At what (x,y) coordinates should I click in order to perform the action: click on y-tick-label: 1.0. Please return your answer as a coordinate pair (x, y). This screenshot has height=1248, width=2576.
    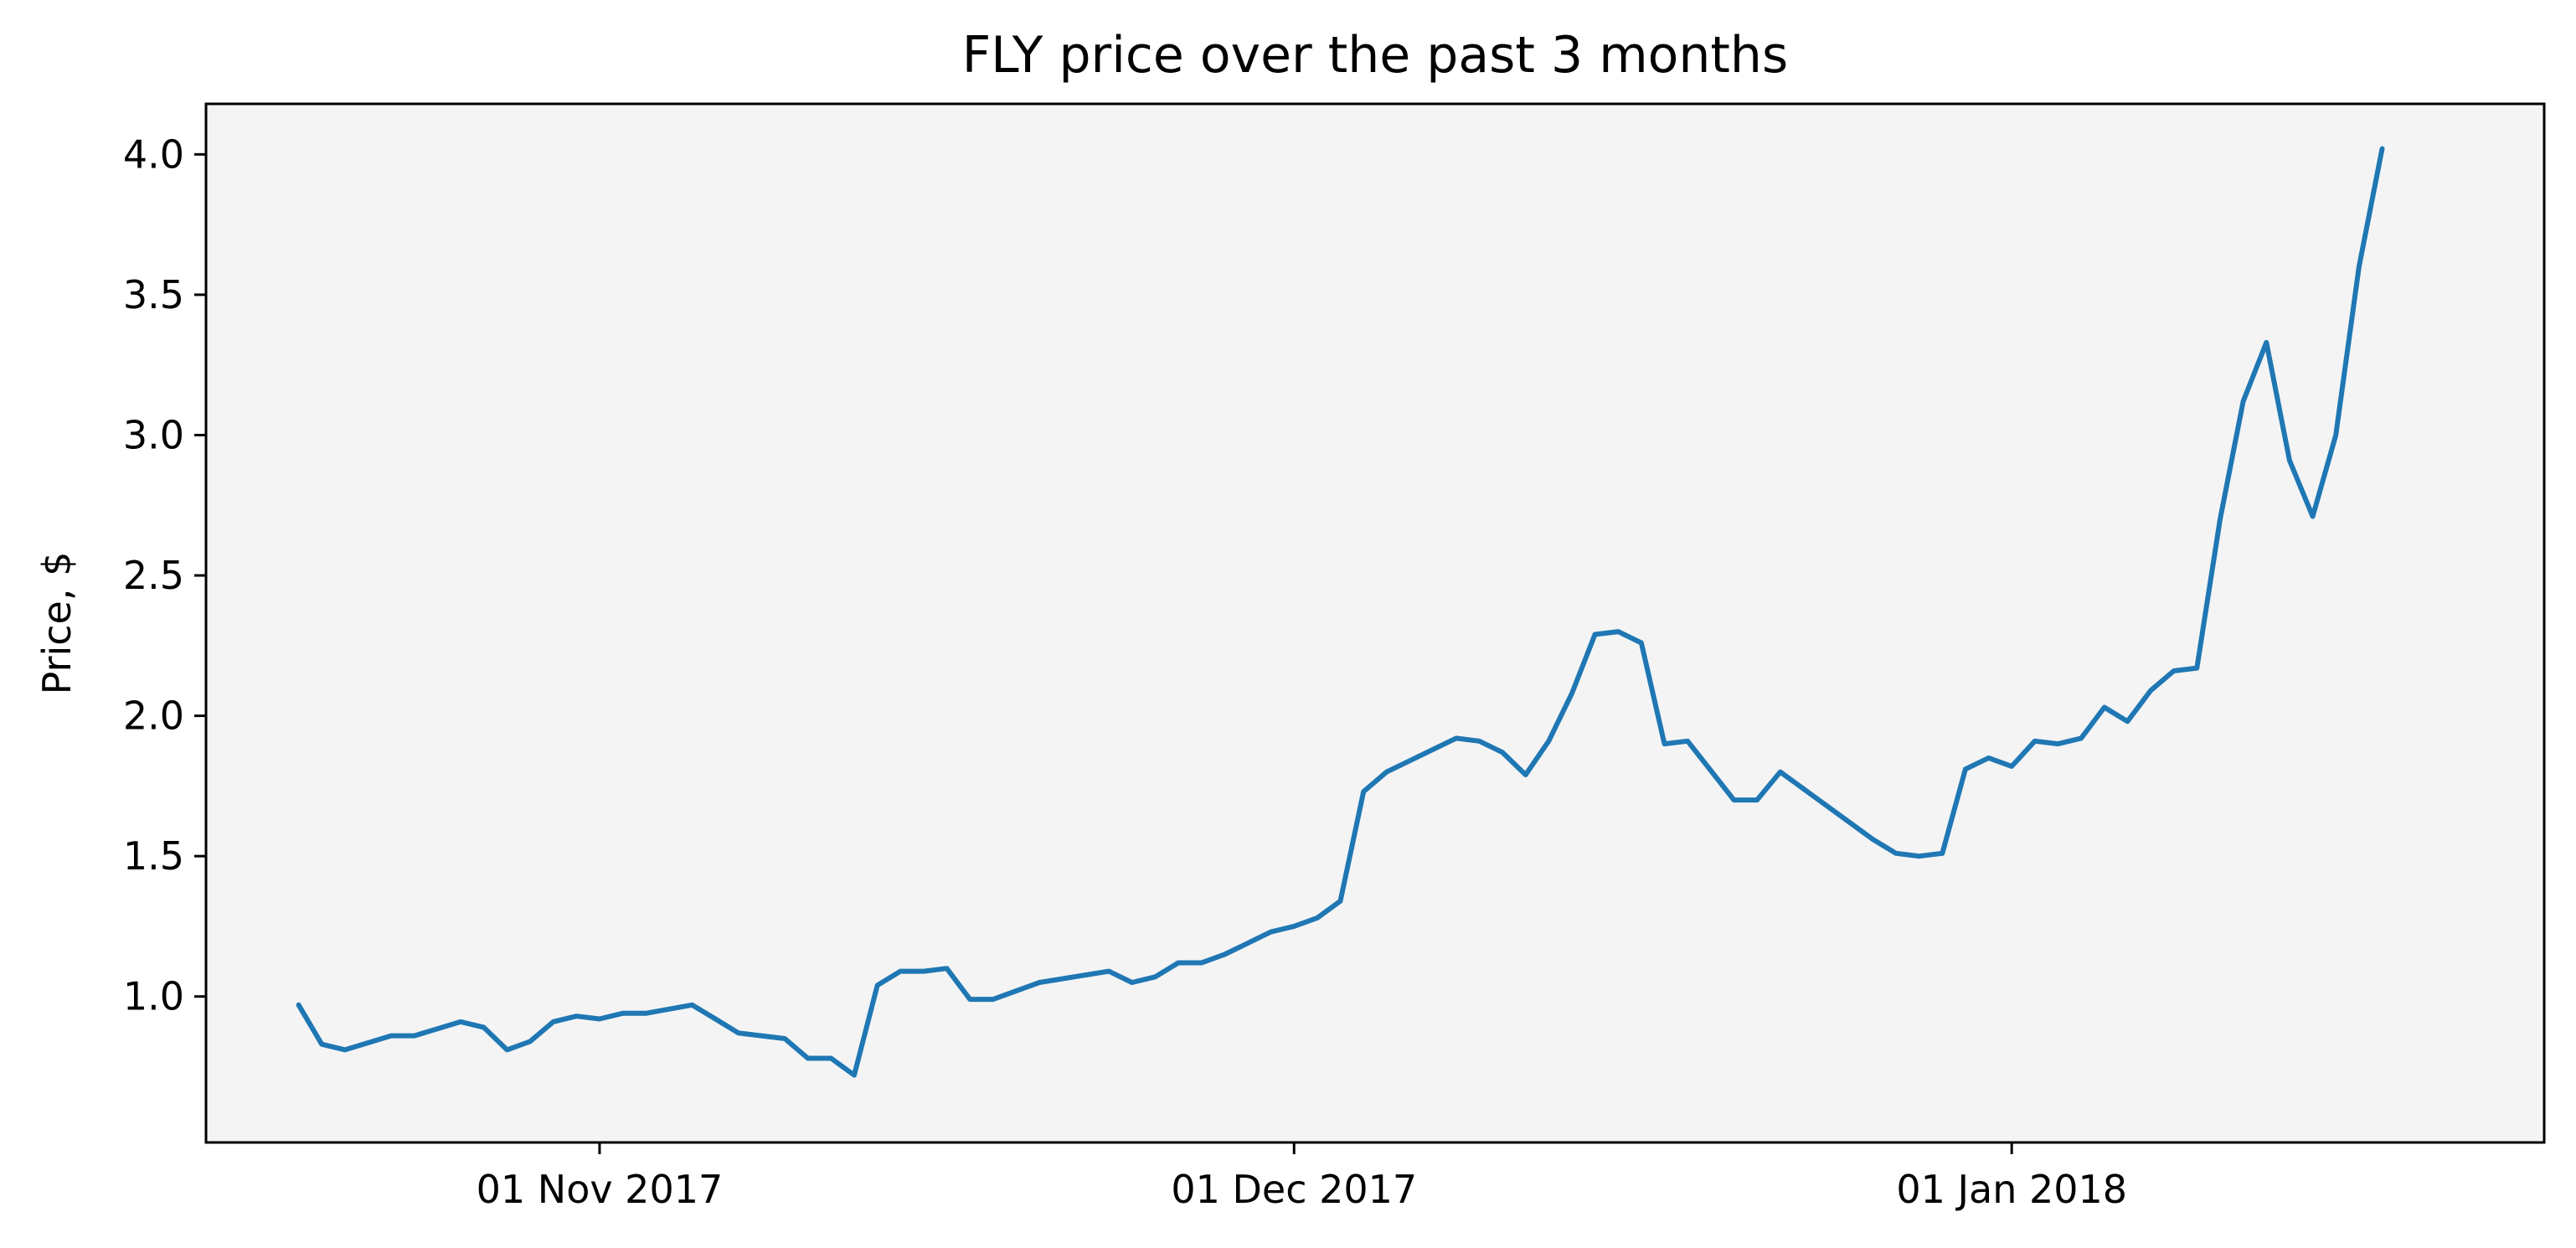
    Looking at the image, I should click on (153, 997).